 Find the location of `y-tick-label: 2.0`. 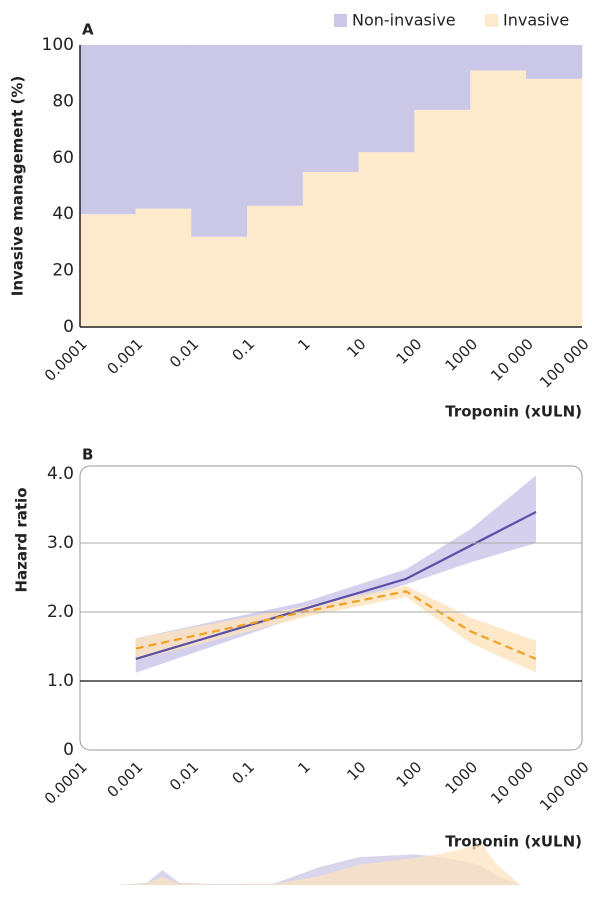

y-tick-label: 2.0 is located at coordinates (60, 612).